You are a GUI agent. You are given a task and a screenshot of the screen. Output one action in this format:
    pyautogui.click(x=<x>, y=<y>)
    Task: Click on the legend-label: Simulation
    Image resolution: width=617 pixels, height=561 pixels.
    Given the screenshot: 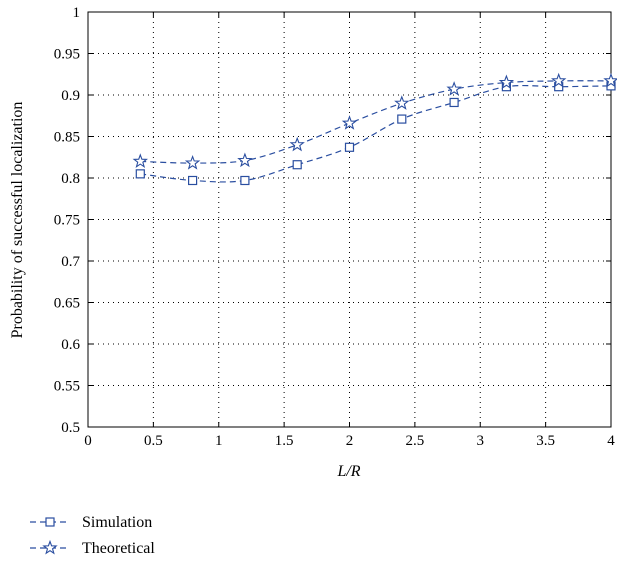 What is the action you would take?
    pyautogui.click(x=117, y=522)
    